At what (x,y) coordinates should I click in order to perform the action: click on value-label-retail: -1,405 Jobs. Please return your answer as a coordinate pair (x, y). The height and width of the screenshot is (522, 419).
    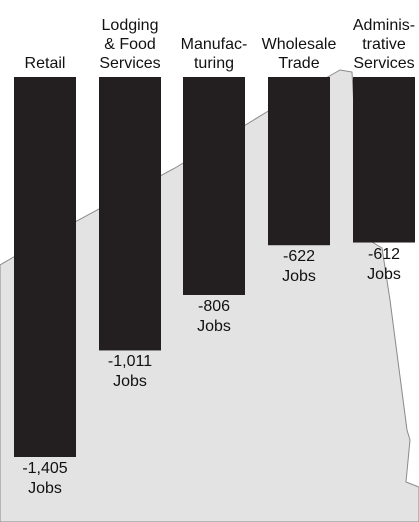
    Looking at the image, I should click on (45, 478).